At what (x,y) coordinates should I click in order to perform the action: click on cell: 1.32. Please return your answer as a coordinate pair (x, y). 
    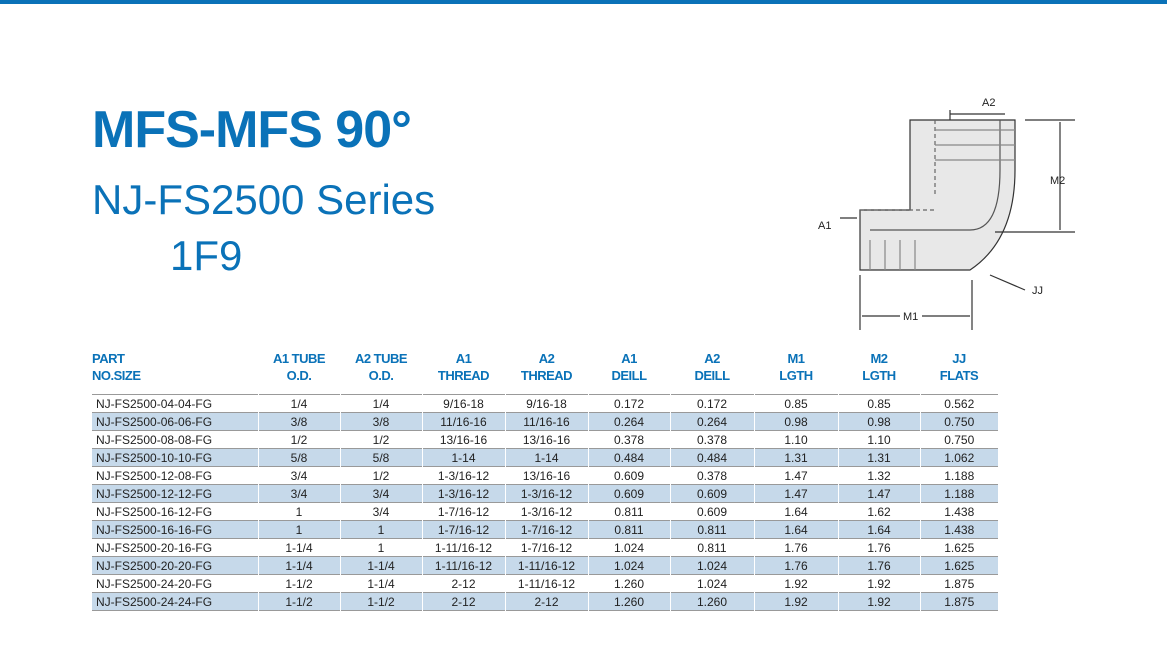
    Looking at the image, I should click on (878, 475).